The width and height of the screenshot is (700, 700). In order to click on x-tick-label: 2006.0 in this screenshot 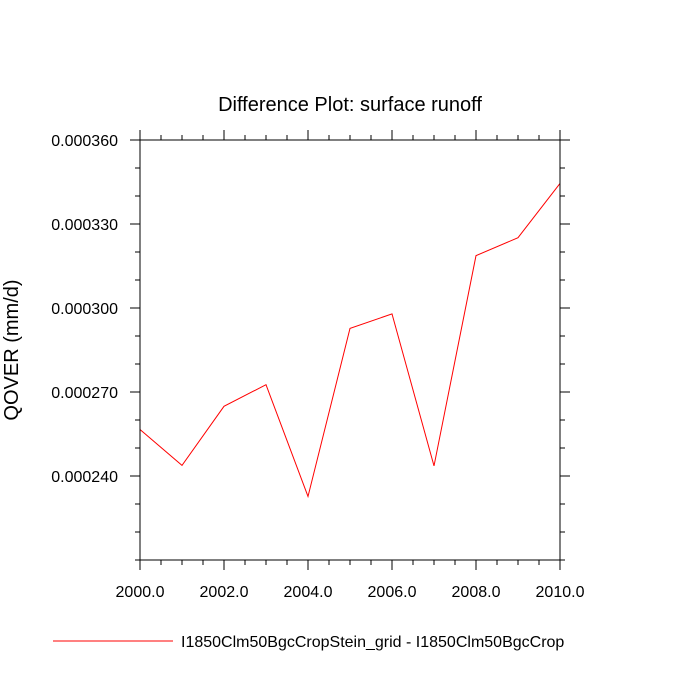, I will do `click(392, 592)`.